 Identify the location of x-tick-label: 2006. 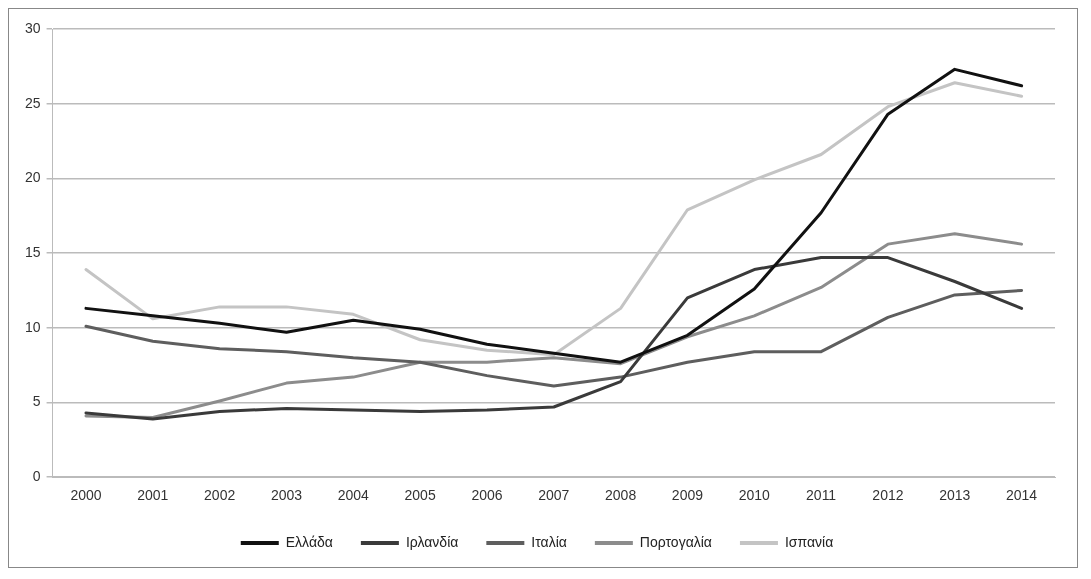
(487, 495).